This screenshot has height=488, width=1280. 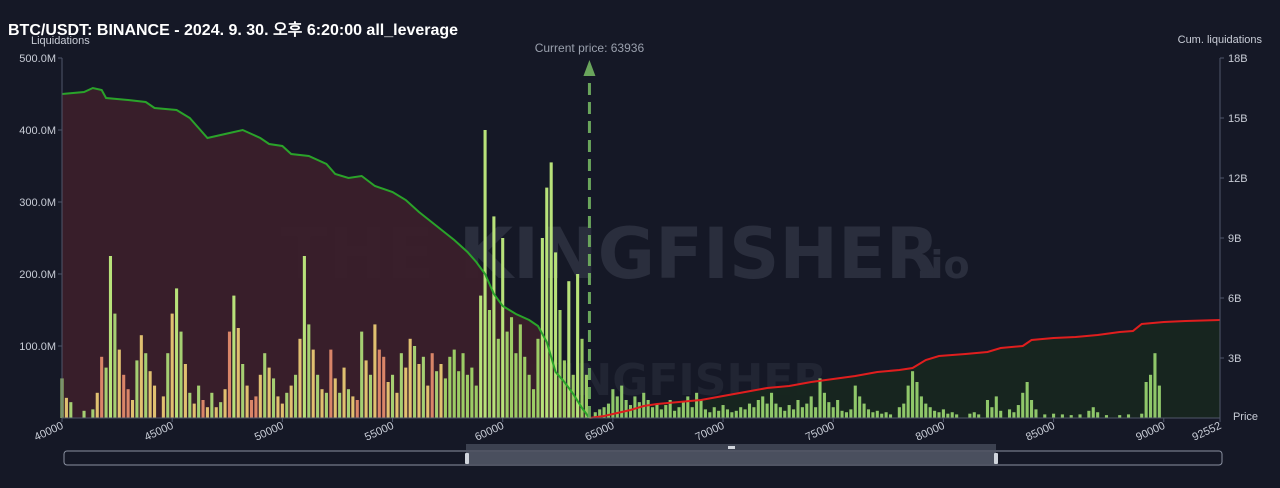 I want to click on left-tick-label: 500.0M, so click(x=37, y=59).